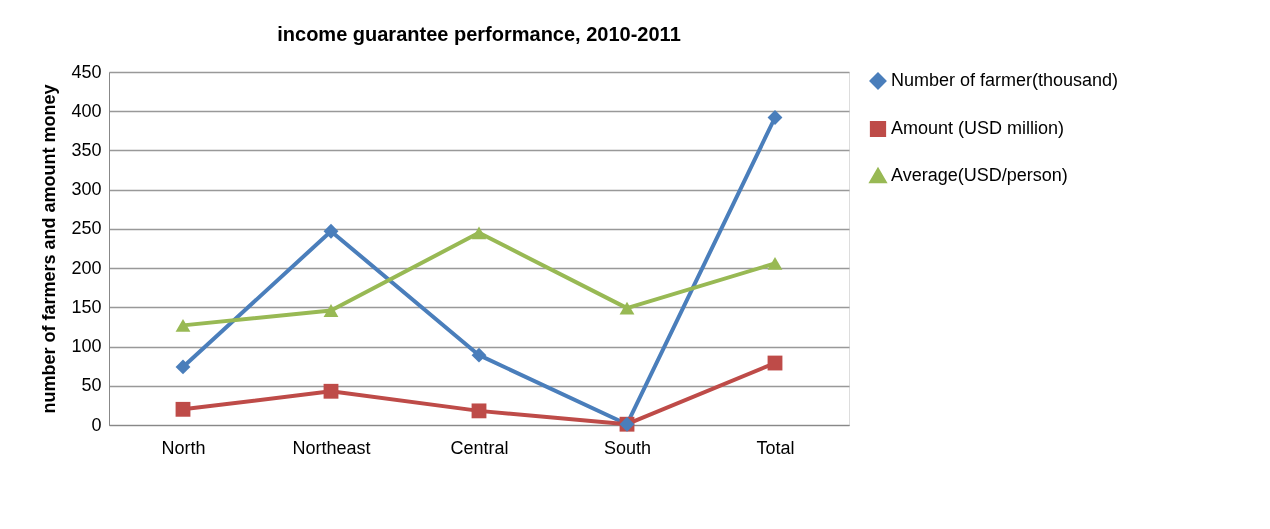  Describe the element at coordinates (331, 447) in the screenshot. I see `x-tick-label: Northeast` at that location.